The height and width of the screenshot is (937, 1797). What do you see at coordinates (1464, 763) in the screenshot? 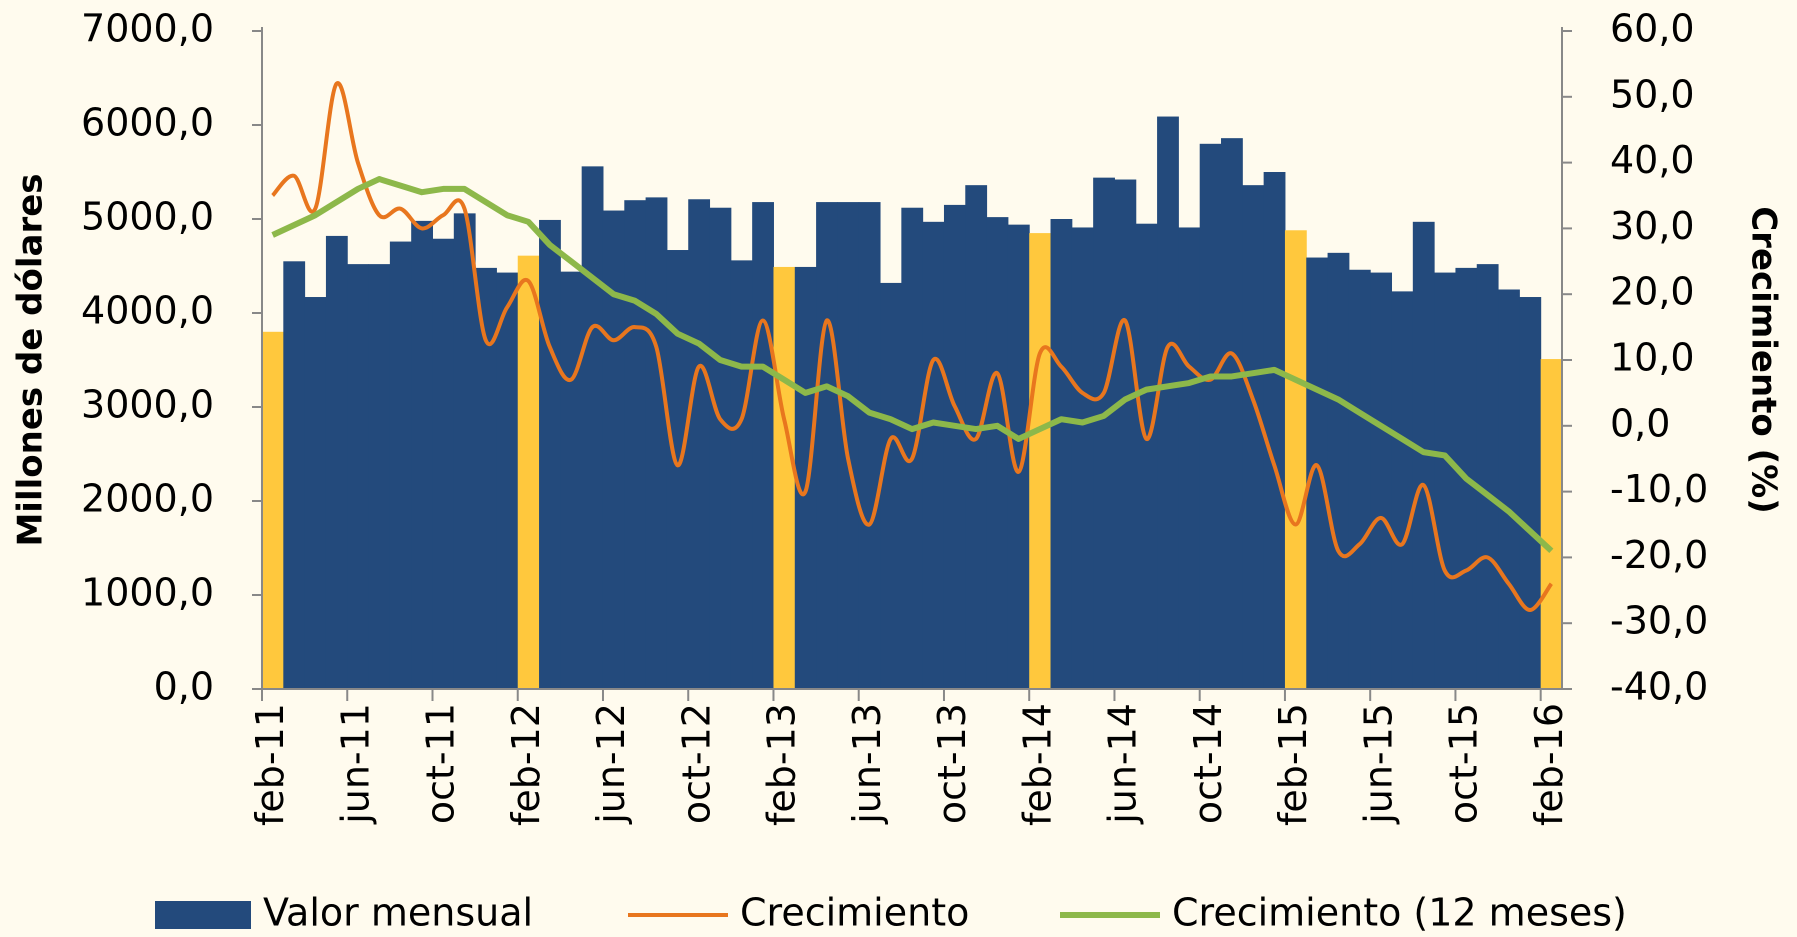
I see `x-tick-label: oct-15` at bounding box center [1464, 763].